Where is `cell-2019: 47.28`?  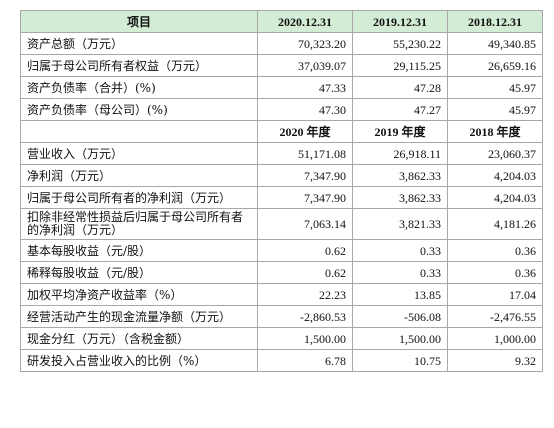
cell-2019: 47.28 is located at coordinates (400, 87).